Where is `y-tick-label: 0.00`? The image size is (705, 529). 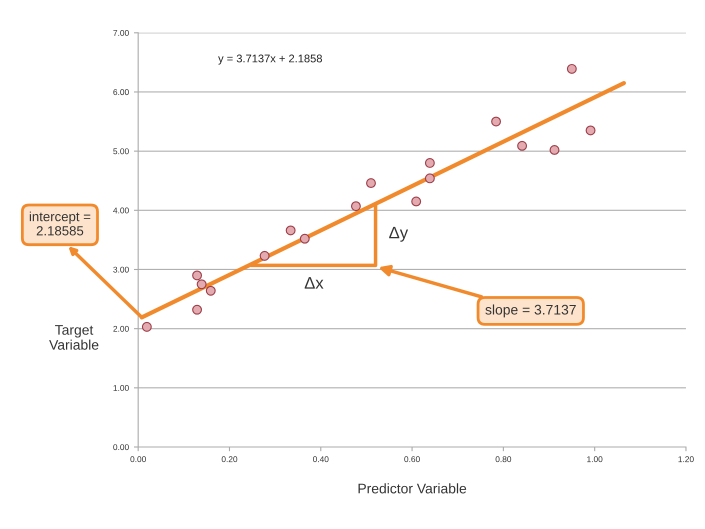
y-tick-label: 0.00 is located at coordinates (121, 447).